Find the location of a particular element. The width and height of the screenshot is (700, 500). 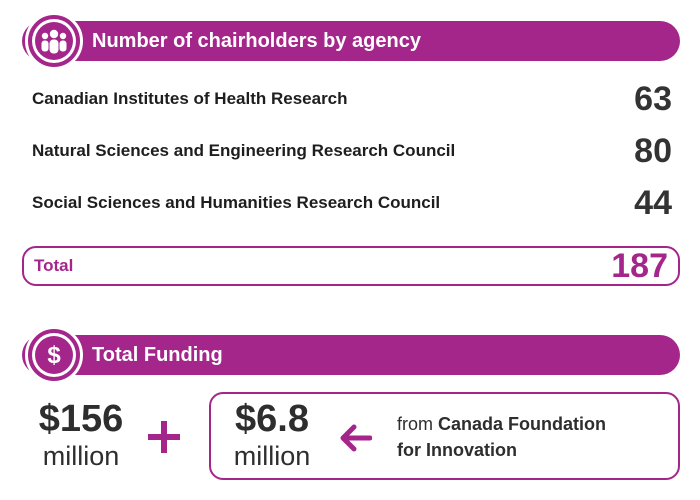

funding-badge: $ is located at coordinates (54, 355).